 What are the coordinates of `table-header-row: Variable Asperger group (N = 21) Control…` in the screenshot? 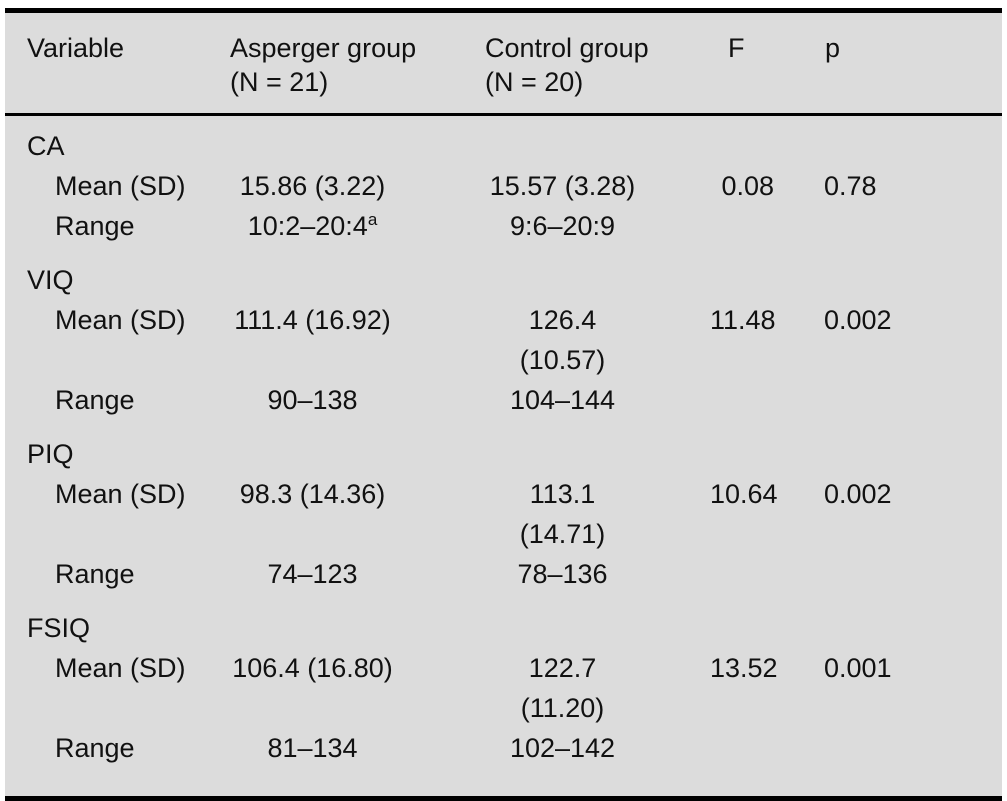 It's located at (503, 63).